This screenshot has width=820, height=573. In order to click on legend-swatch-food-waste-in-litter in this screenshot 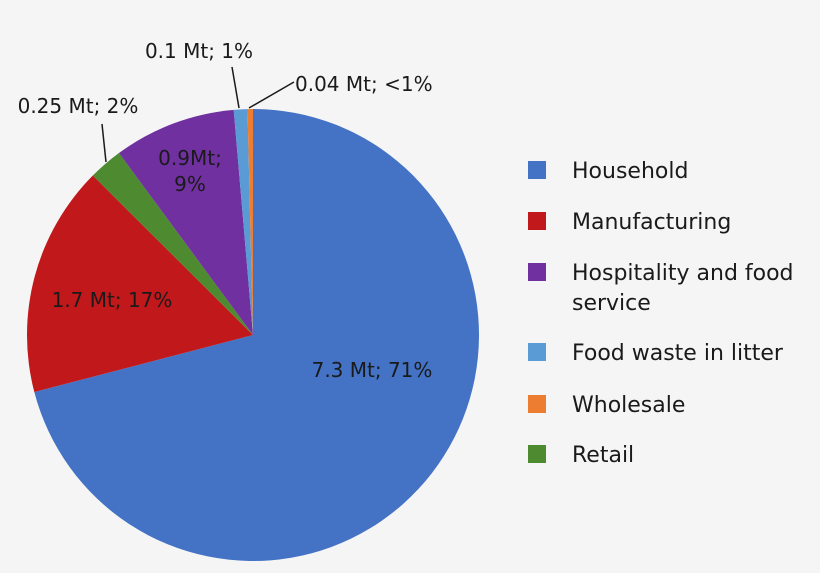, I will do `click(537, 352)`.